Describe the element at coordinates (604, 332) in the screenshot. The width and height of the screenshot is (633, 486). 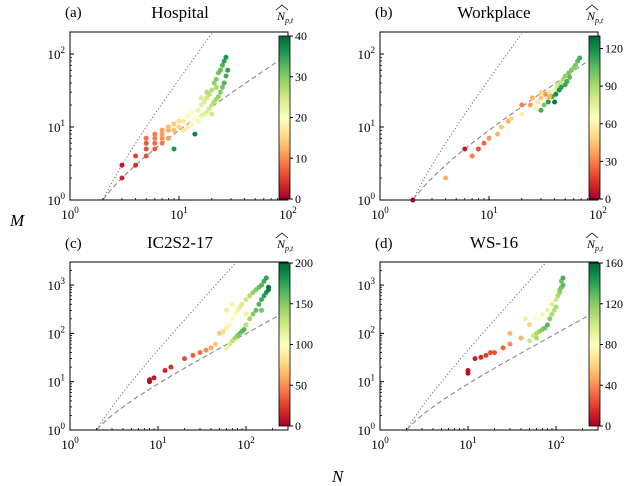
I see `colorbar: Np,t 0 40 80 120 160` at that location.